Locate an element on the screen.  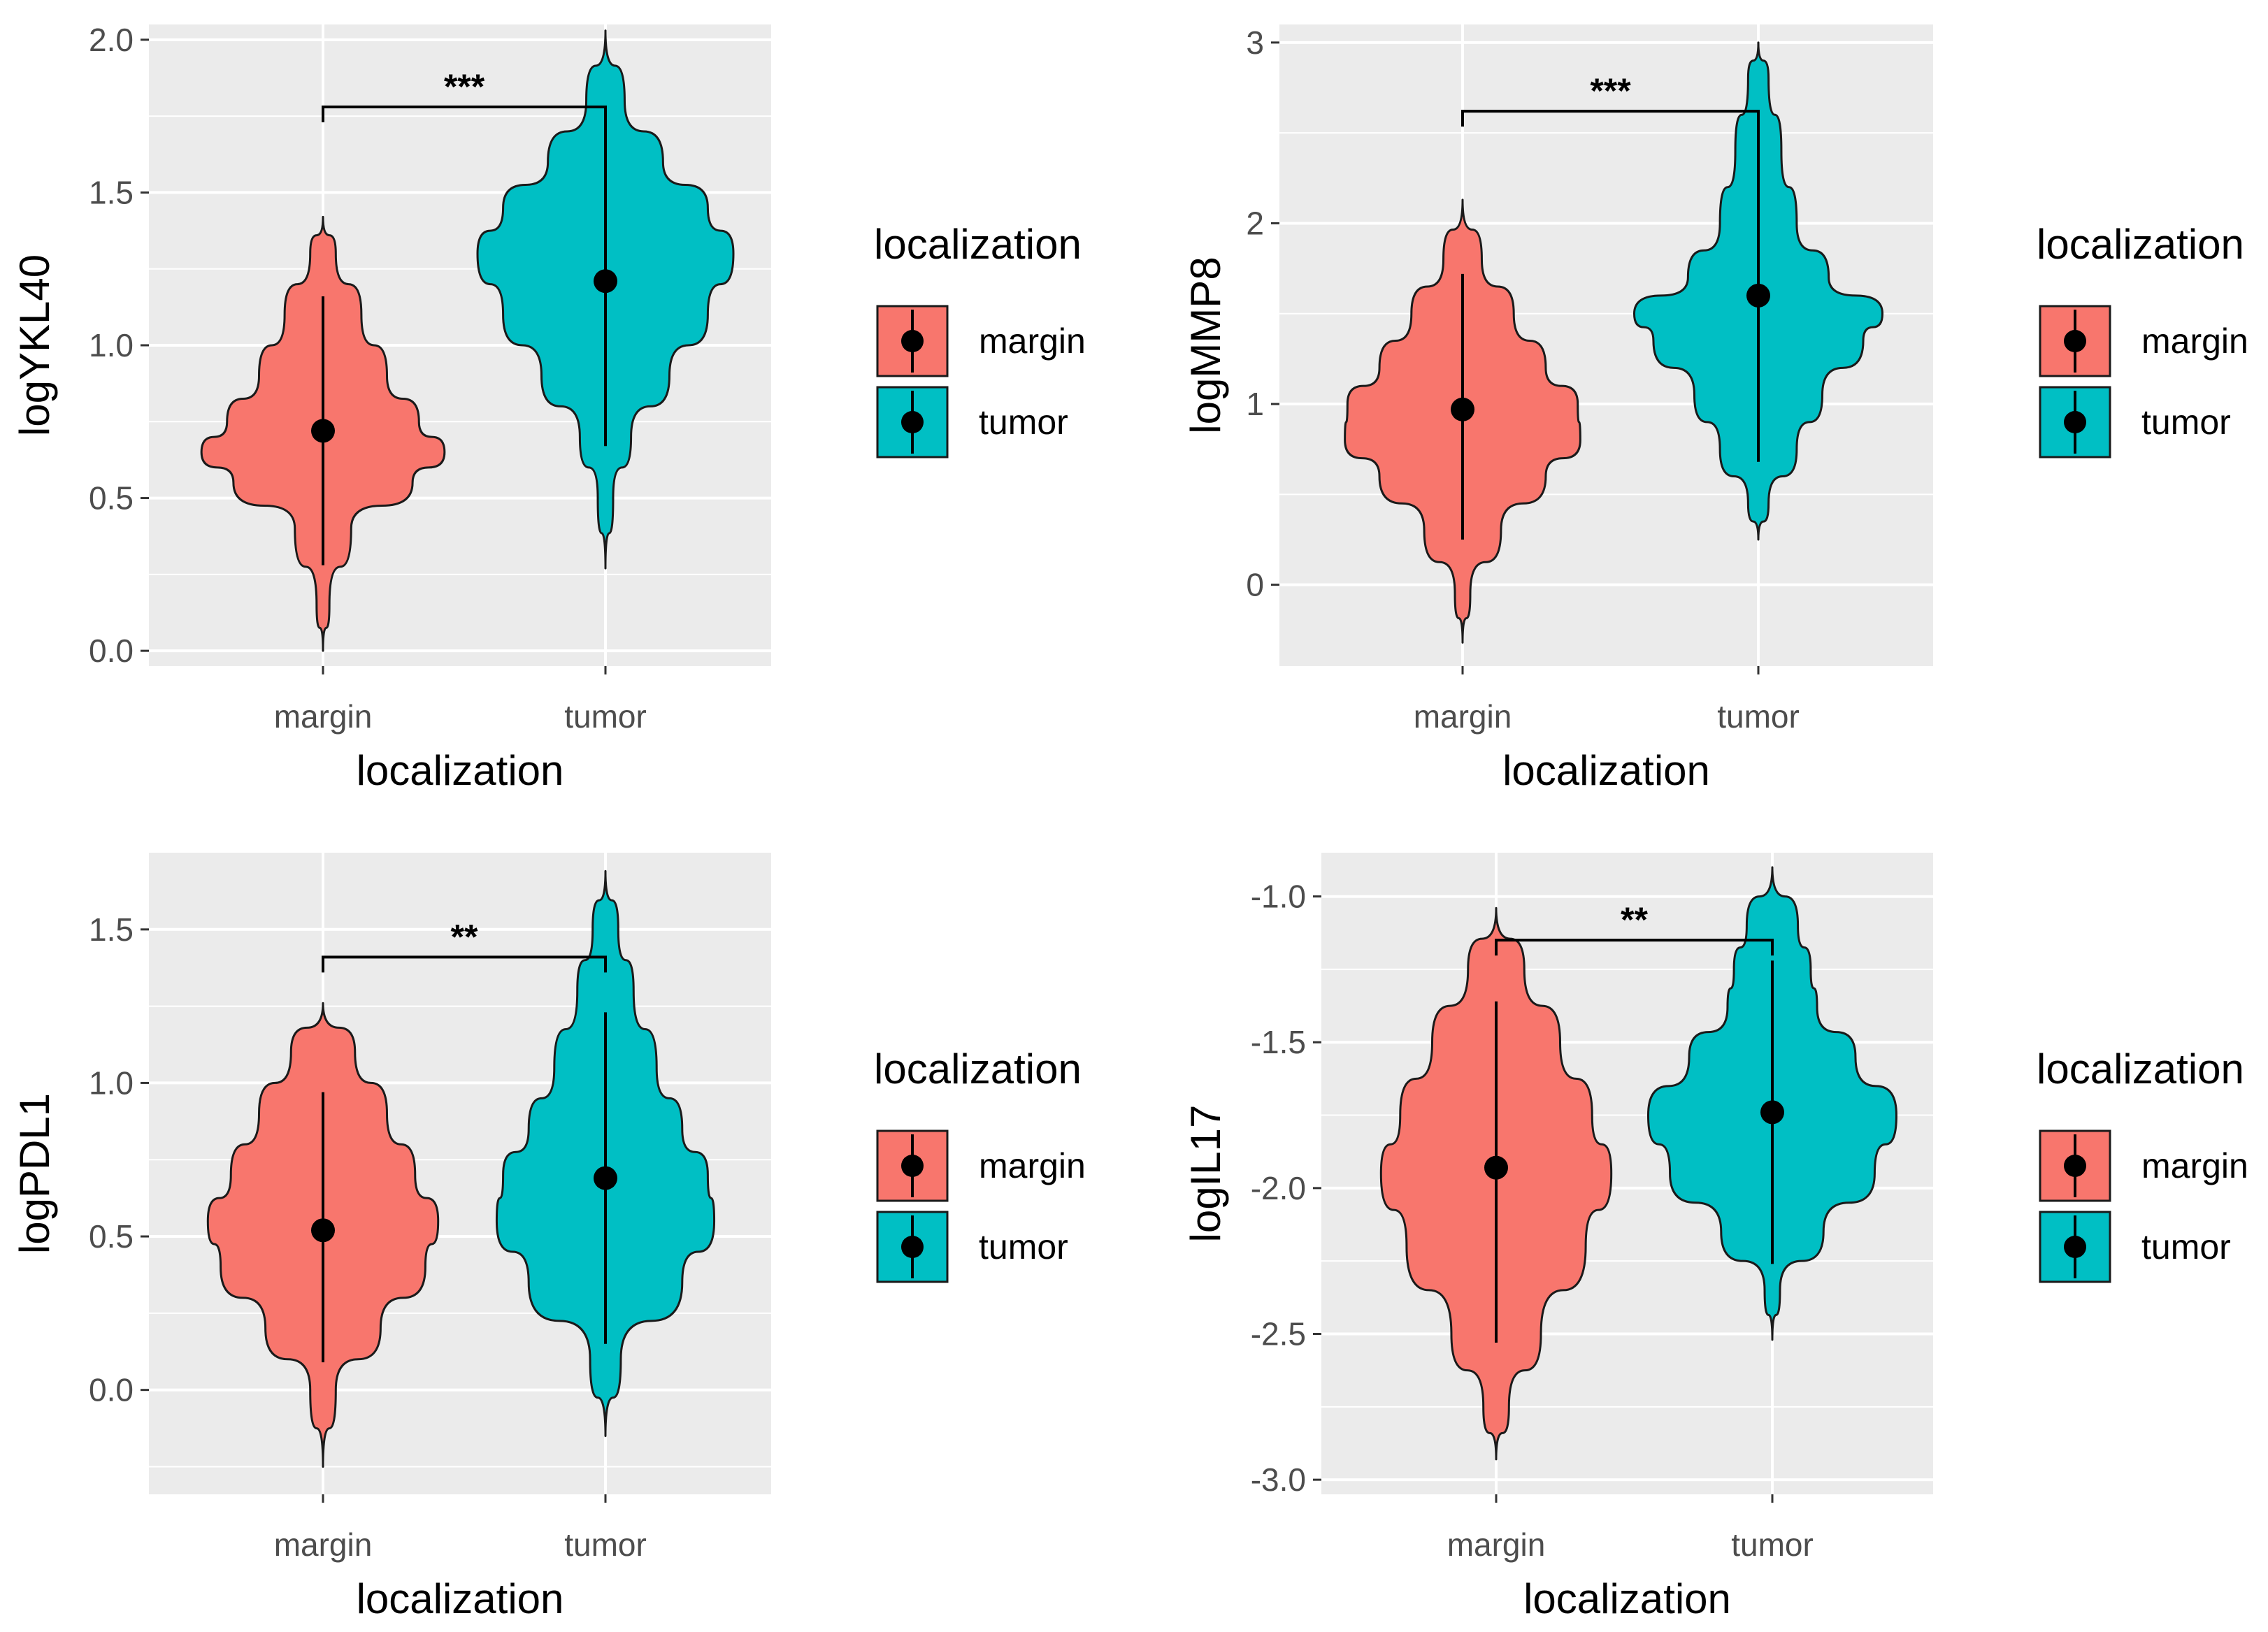
y-tick-label: -2.5 is located at coordinates (1278, 1334).